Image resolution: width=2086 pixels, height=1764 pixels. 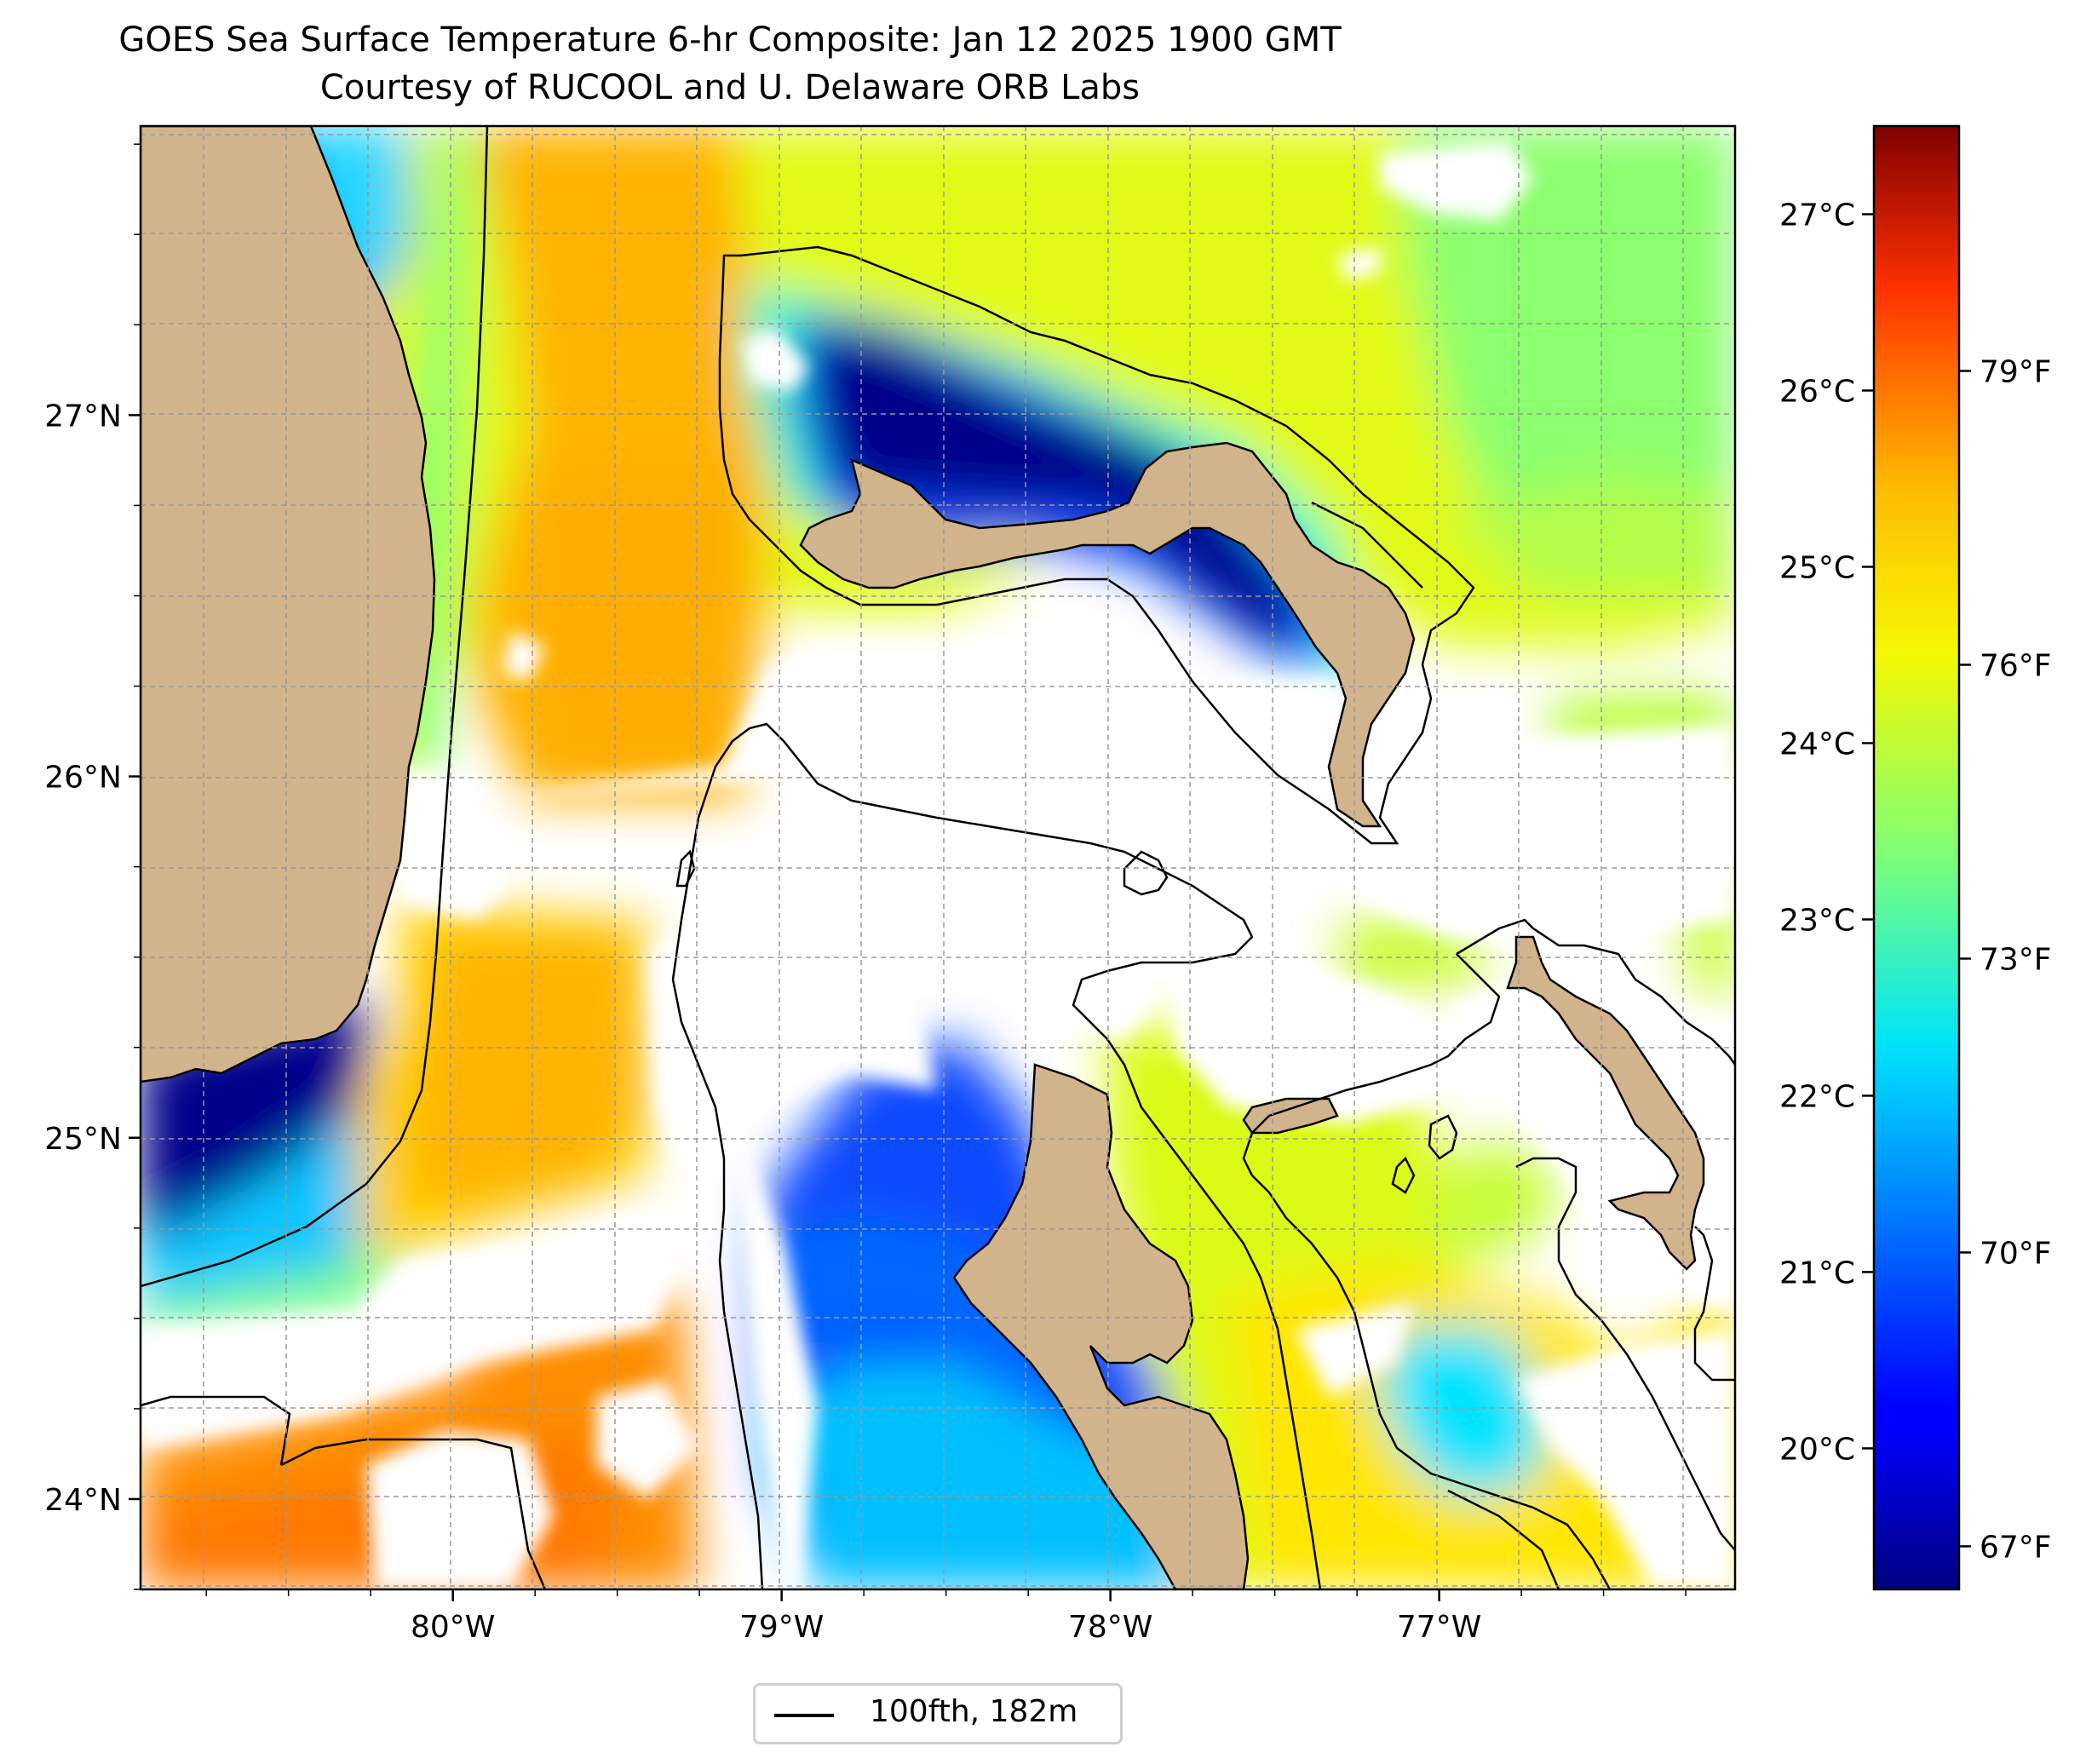 I want to click on lat-tick-label: 27°N, so click(x=83, y=416).